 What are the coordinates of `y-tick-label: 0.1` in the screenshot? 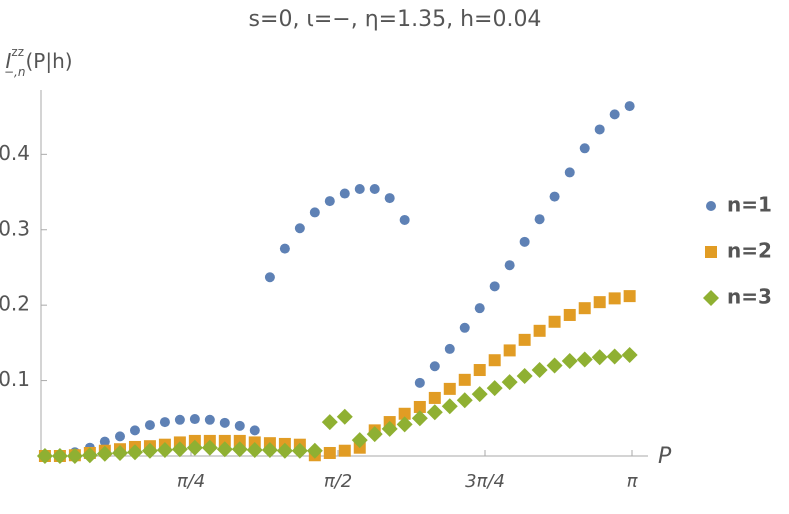 It's located at (15, 379).